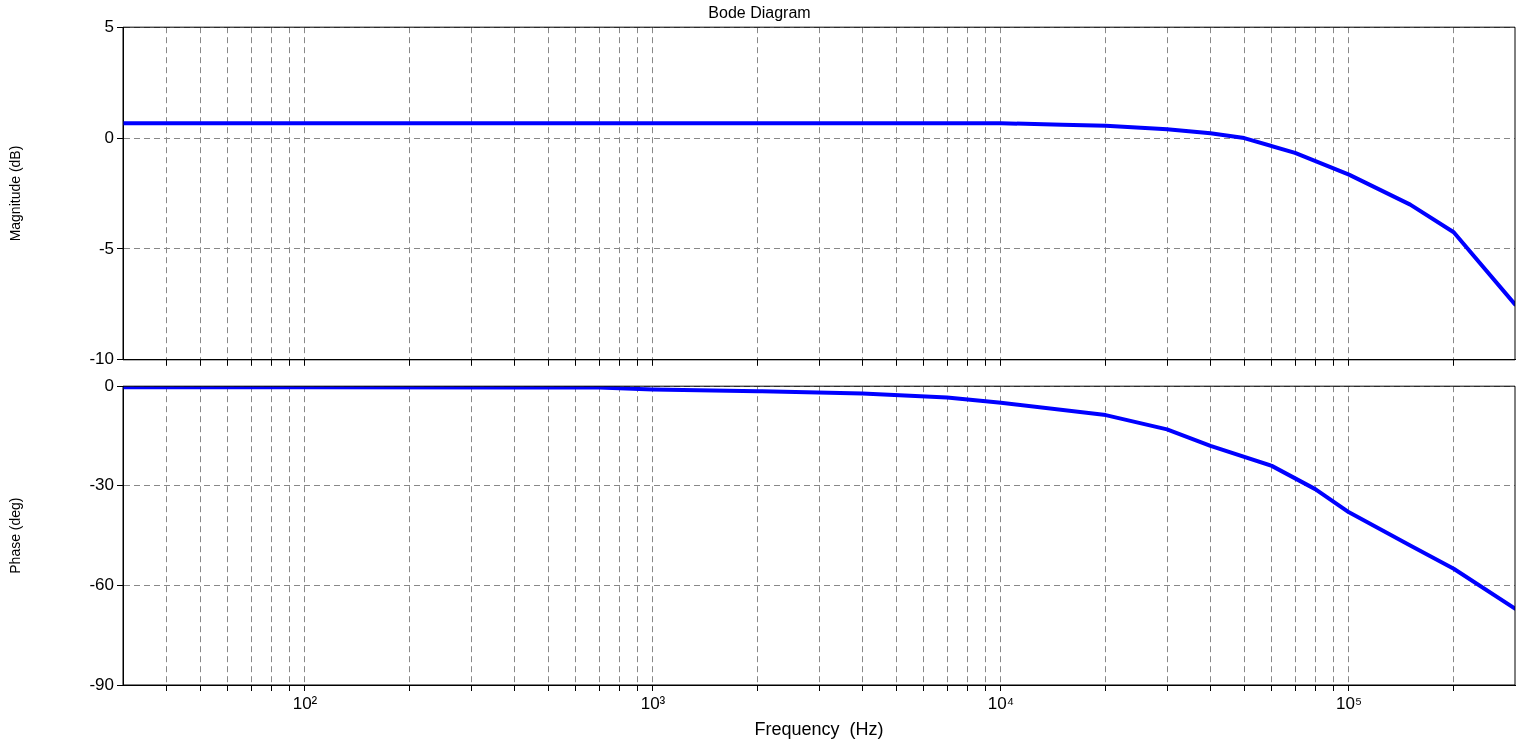 The height and width of the screenshot is (745, 1517). Describe the element at coordinates (1348, 703) in the screenshot. I see `x-tick-label: 10⁵` at that location.